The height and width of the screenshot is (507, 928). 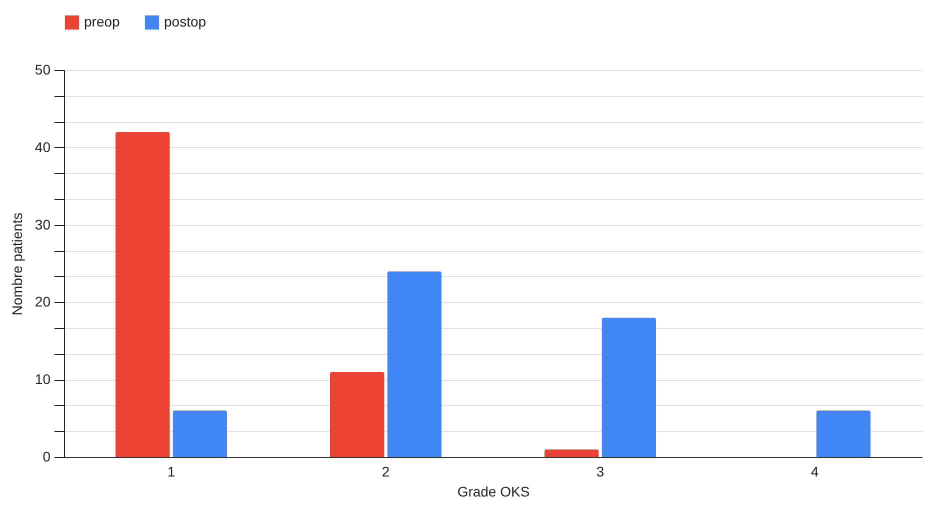 What do you see at coordinates (46, 456) in the screenshot?
I see `y-tick-label: 0` at bounding box center [46, 456].